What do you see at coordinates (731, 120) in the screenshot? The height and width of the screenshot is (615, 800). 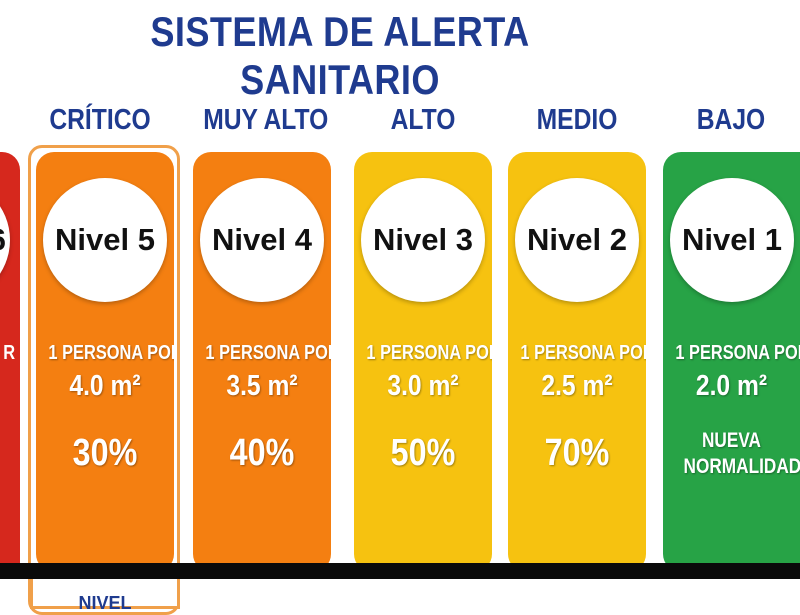 I see `level-label-bajo: BAJO` at bounding box center [731, 120].